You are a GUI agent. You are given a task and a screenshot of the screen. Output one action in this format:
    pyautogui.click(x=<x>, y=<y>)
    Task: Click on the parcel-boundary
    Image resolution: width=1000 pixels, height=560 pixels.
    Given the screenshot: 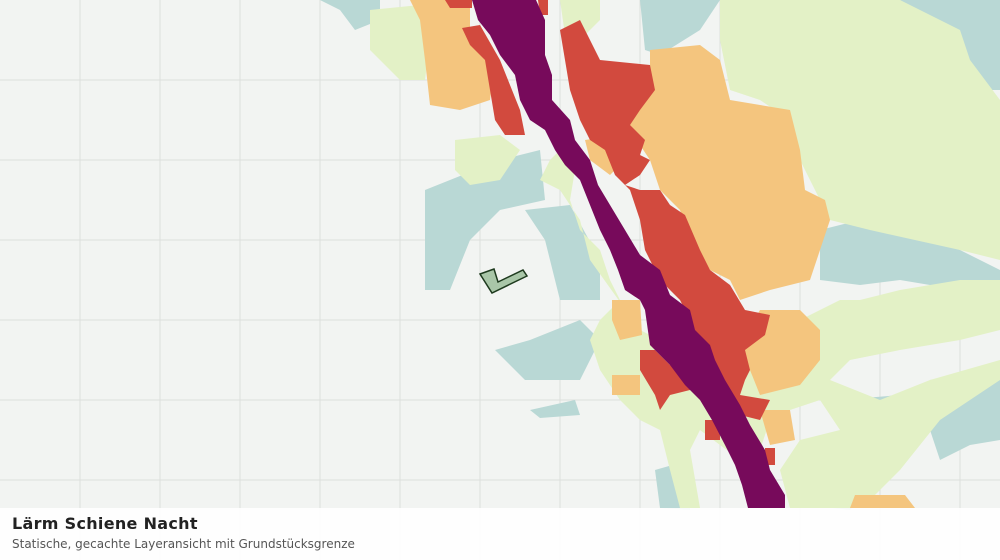 What is the action you would take?
    pyautogui.click(x=503, y=281)
    